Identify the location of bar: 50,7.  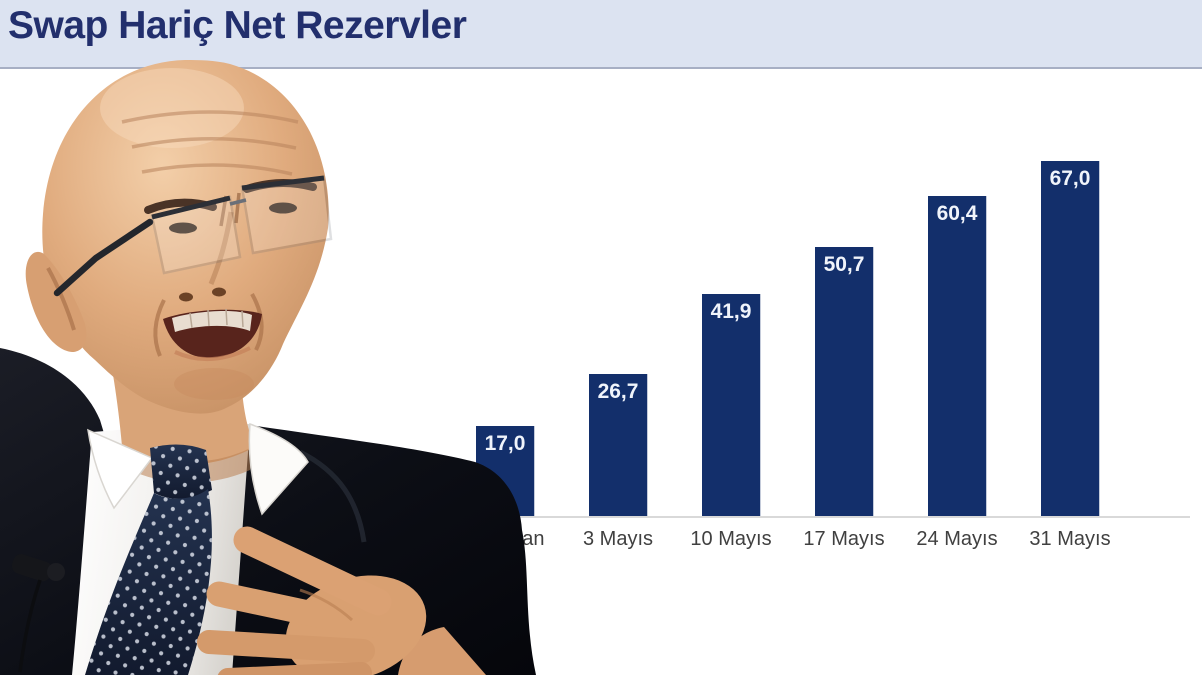
(844, 381).